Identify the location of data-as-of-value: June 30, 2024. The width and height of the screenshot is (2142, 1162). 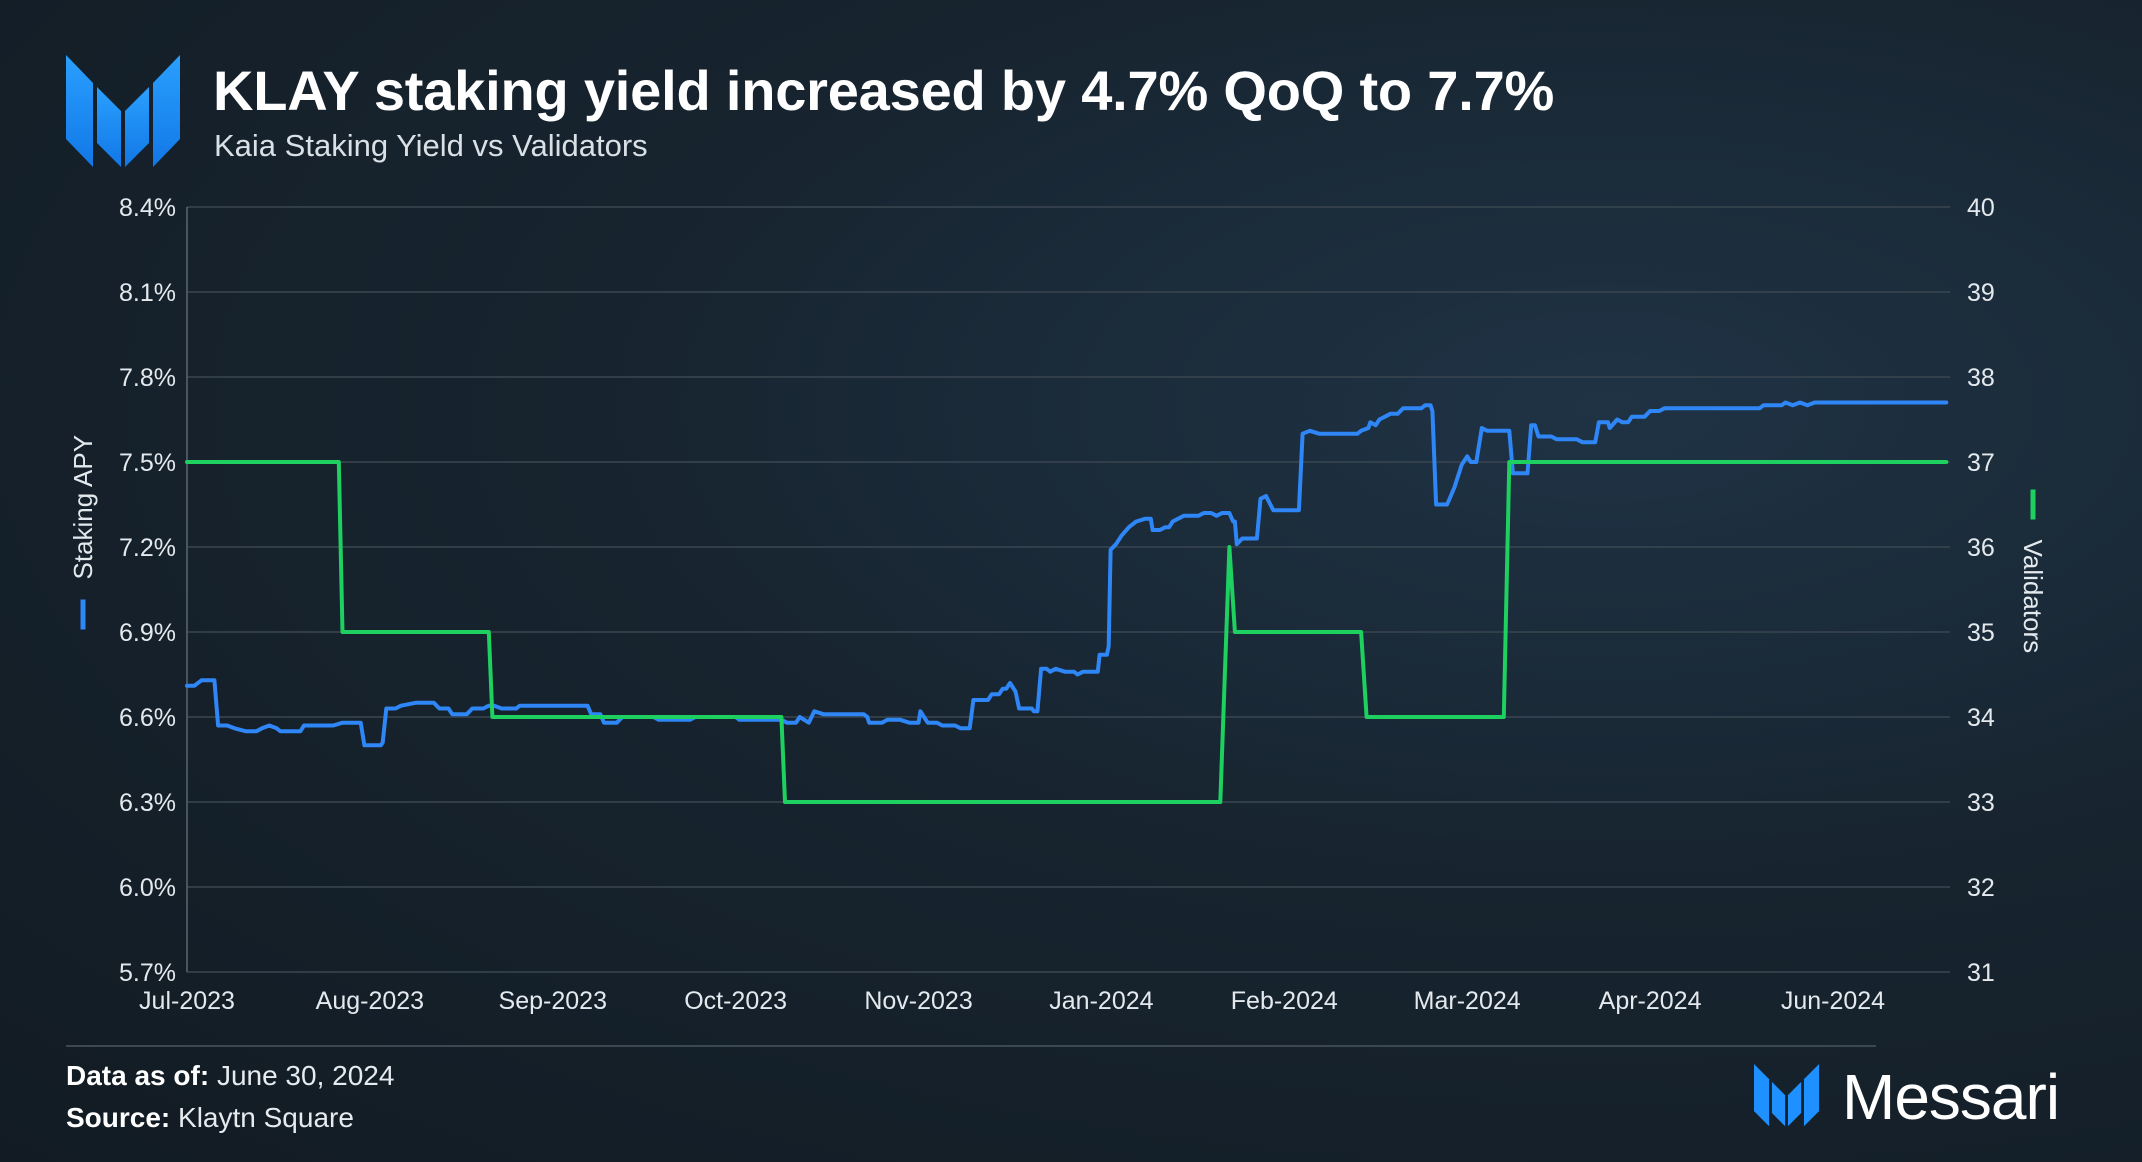
(305, 1075).